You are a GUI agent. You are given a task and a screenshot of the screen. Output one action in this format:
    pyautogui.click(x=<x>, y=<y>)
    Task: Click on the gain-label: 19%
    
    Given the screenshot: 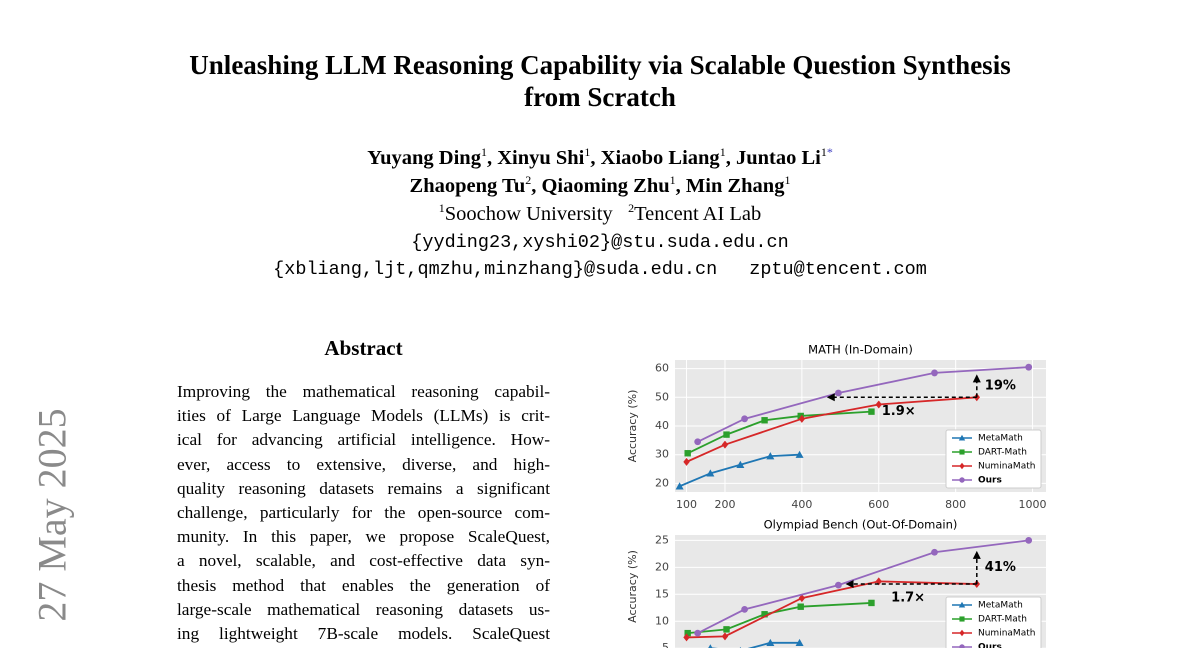 What is the action you would take?
    pyautogui.click(x=1000, y=385)
    